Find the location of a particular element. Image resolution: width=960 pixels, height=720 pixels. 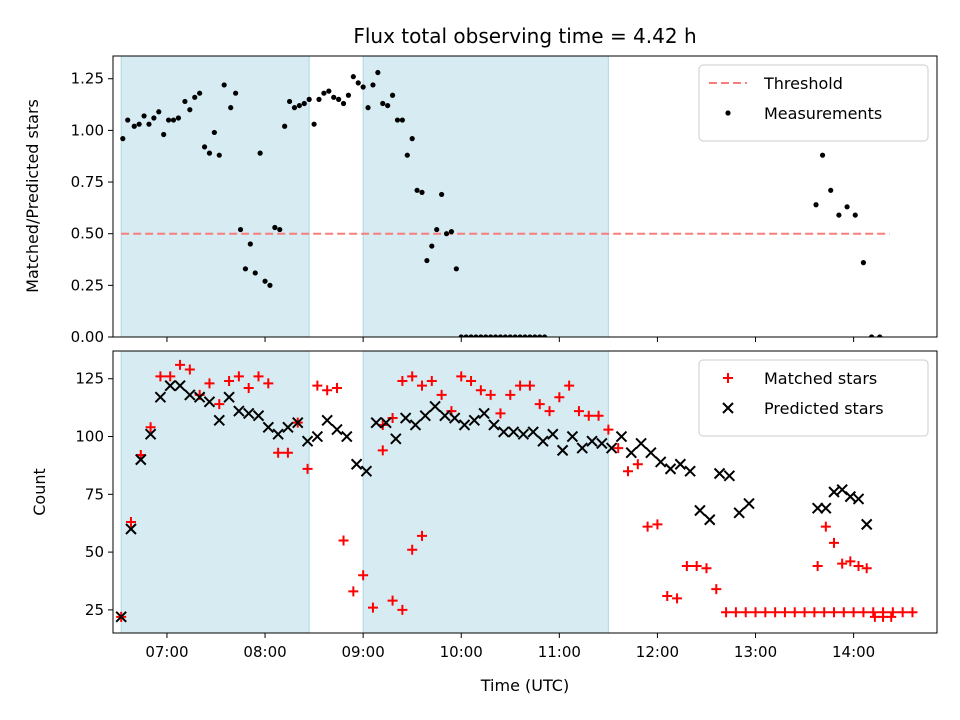

bottom-y-axis-label: Count is located at coordinates (39, 492).